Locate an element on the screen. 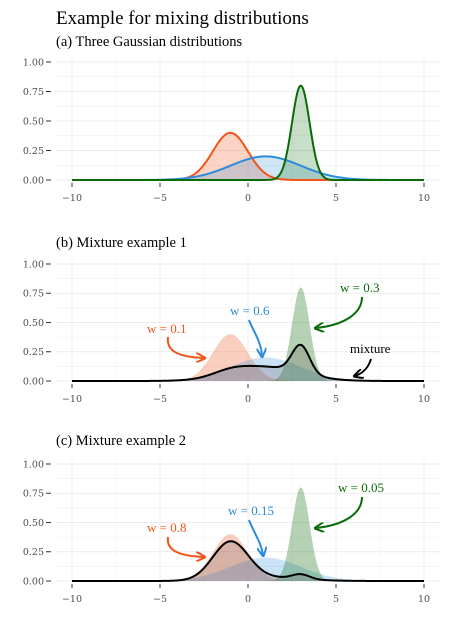  mixture-arrow is located at coordinates (363, 367).